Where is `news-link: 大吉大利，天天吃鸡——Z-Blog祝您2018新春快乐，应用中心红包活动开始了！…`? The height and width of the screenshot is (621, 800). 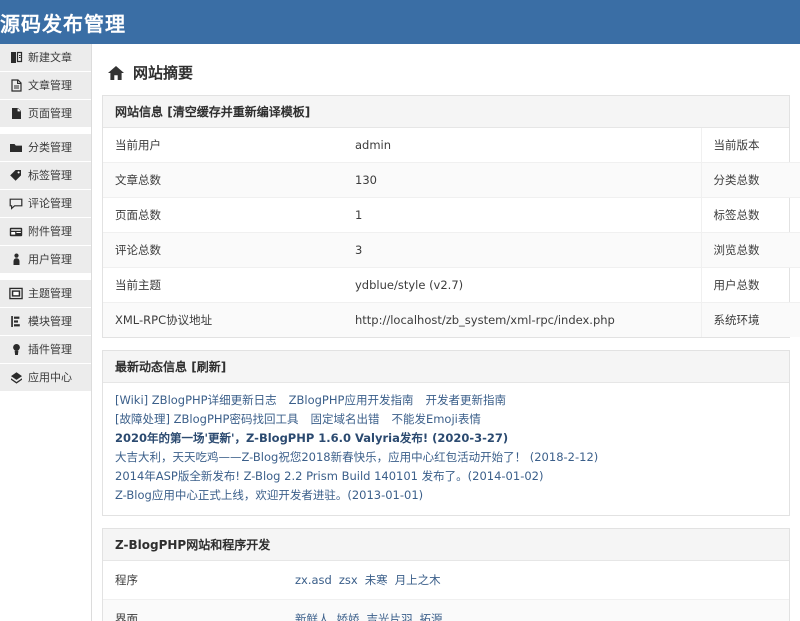 news-link: 大吉大利，天天吃鸡——Z-Blog祝您2018新春快乐，应用中心红包活动开始了！… is located at coordinates (357, 457).